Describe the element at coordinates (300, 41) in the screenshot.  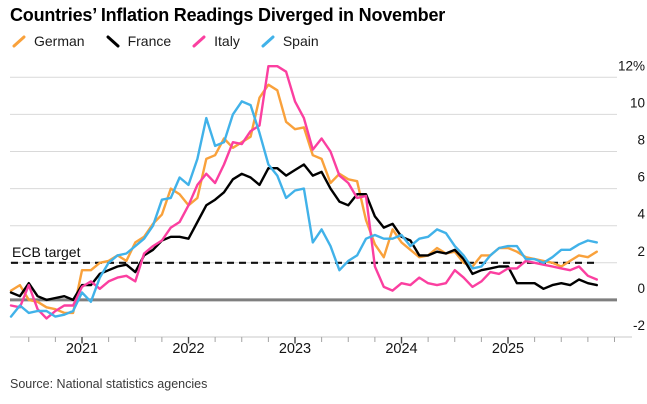
I see `legend-item-label: Spain` at that location.